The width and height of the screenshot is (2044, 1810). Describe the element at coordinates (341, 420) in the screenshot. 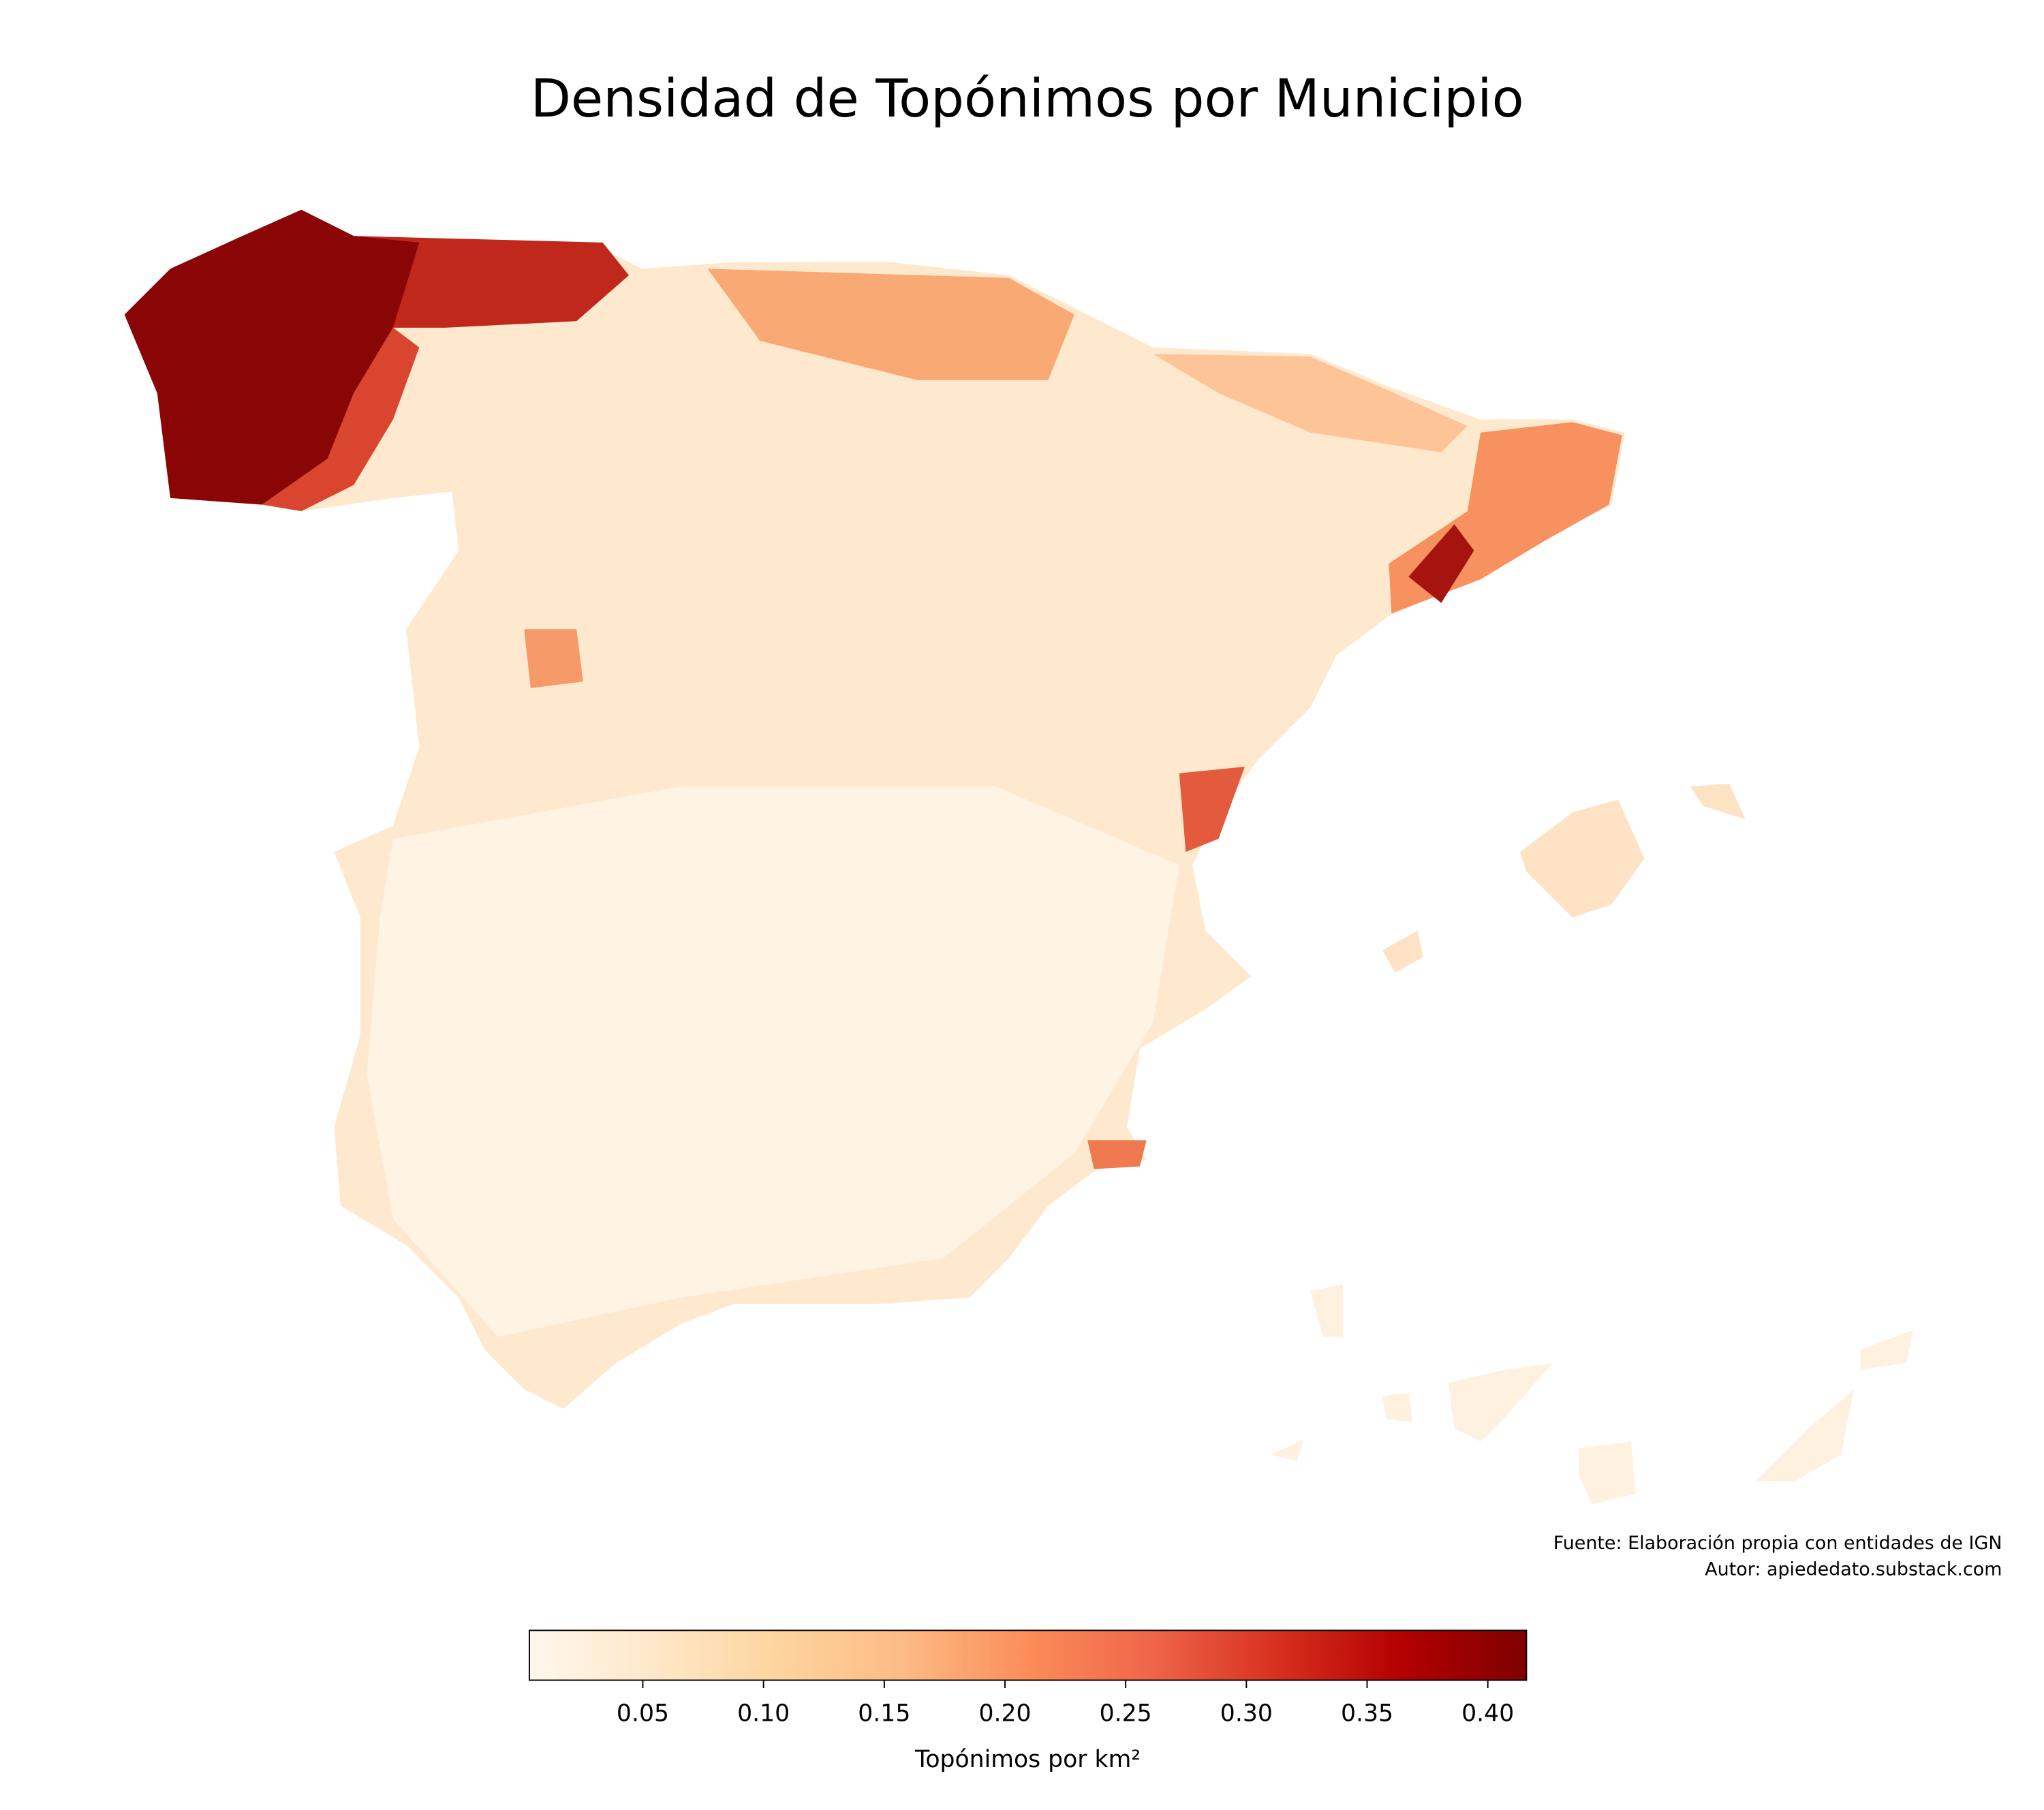

I see `galicia-edge` at that location.